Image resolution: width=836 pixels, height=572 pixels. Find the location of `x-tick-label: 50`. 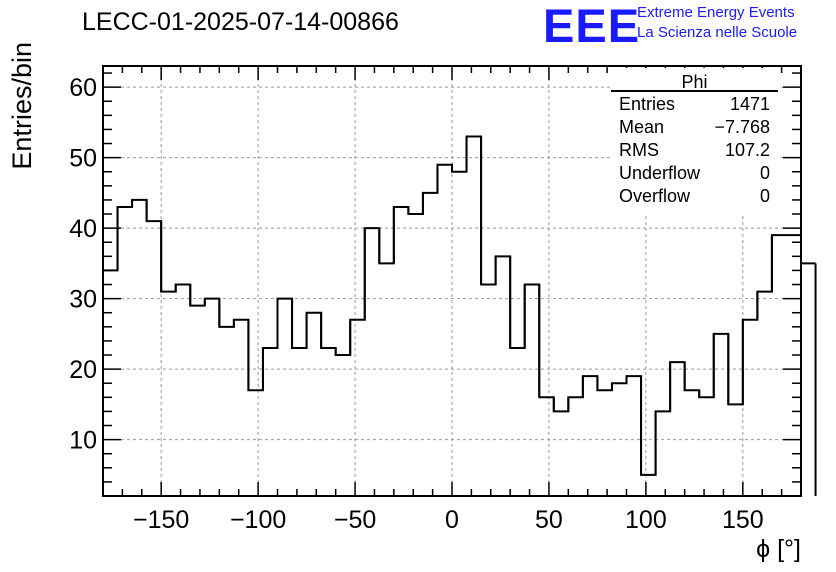

x-tick-label: 50 is located at coordinates (549, 520).